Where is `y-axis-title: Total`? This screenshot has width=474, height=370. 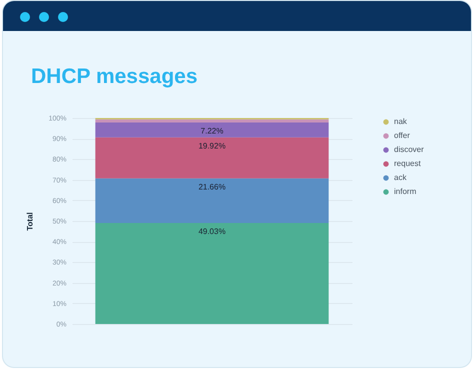 y-axis-title: Total is located at coordinates (30, 221).